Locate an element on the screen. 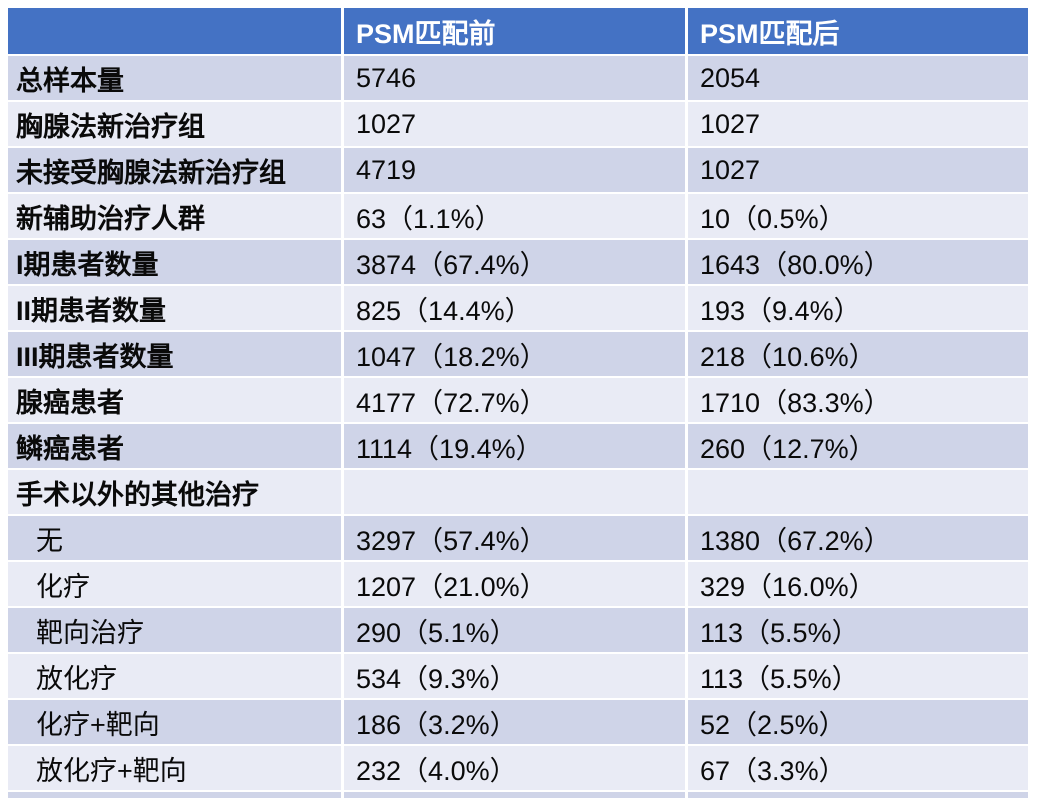 The width and height of the screenshot is (1038, 812). table-row: 胸腺法新治疗组 1027 1027 is located at coordinates (518, 124).